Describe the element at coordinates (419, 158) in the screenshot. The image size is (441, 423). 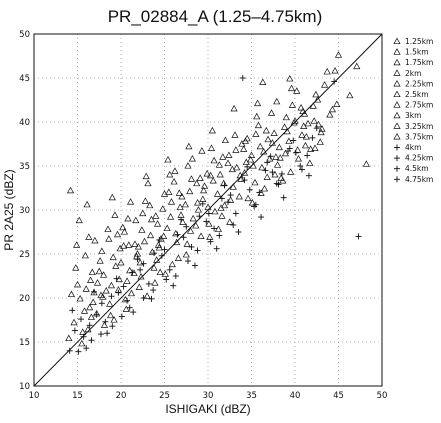
I see `legend-entry: 4.25km` at that location.